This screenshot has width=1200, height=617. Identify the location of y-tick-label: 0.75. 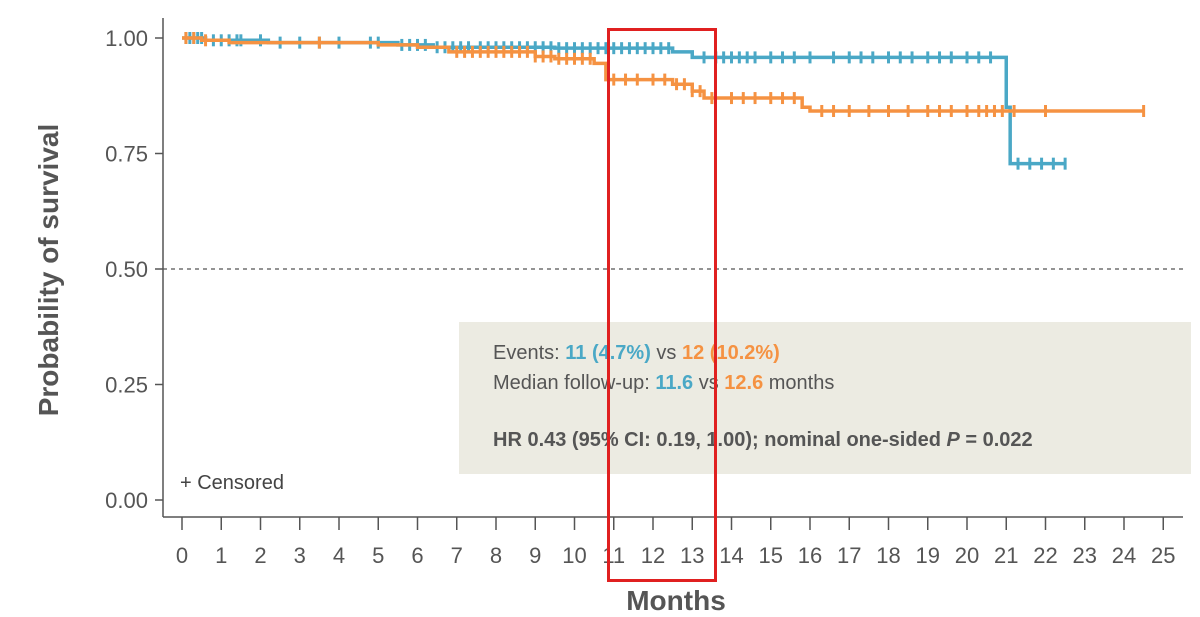
(126, 154).